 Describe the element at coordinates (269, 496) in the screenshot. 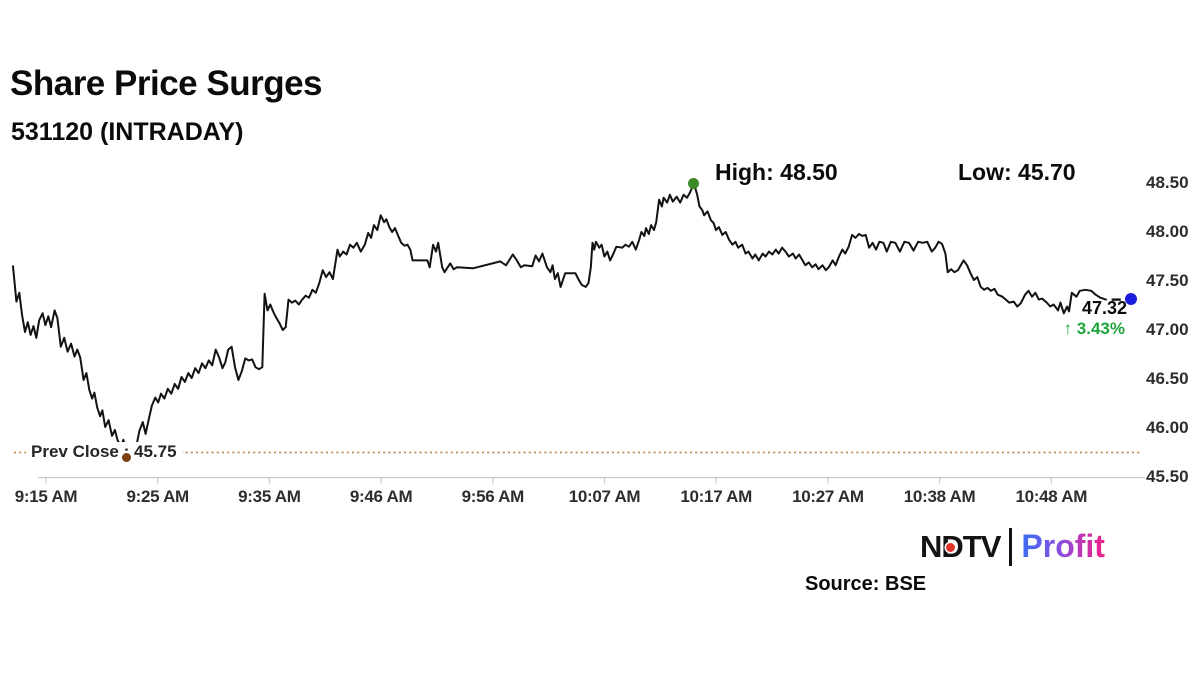

I see `x-axis-label: 9:35 AM` at that location.